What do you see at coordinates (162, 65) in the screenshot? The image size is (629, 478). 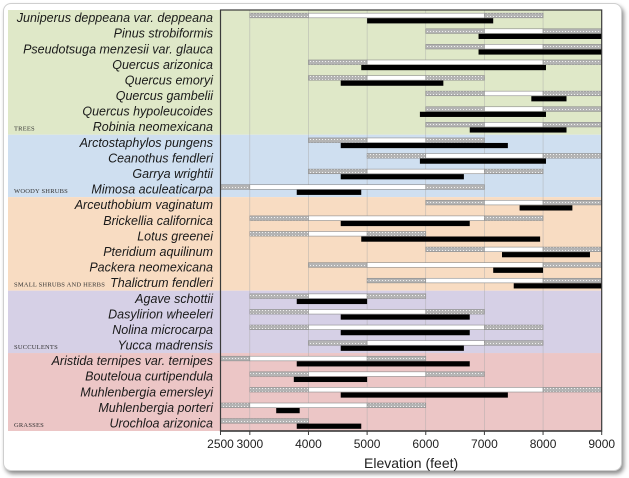 I see `species-label: Quercus arizonica` at bounding box center [162, 65].